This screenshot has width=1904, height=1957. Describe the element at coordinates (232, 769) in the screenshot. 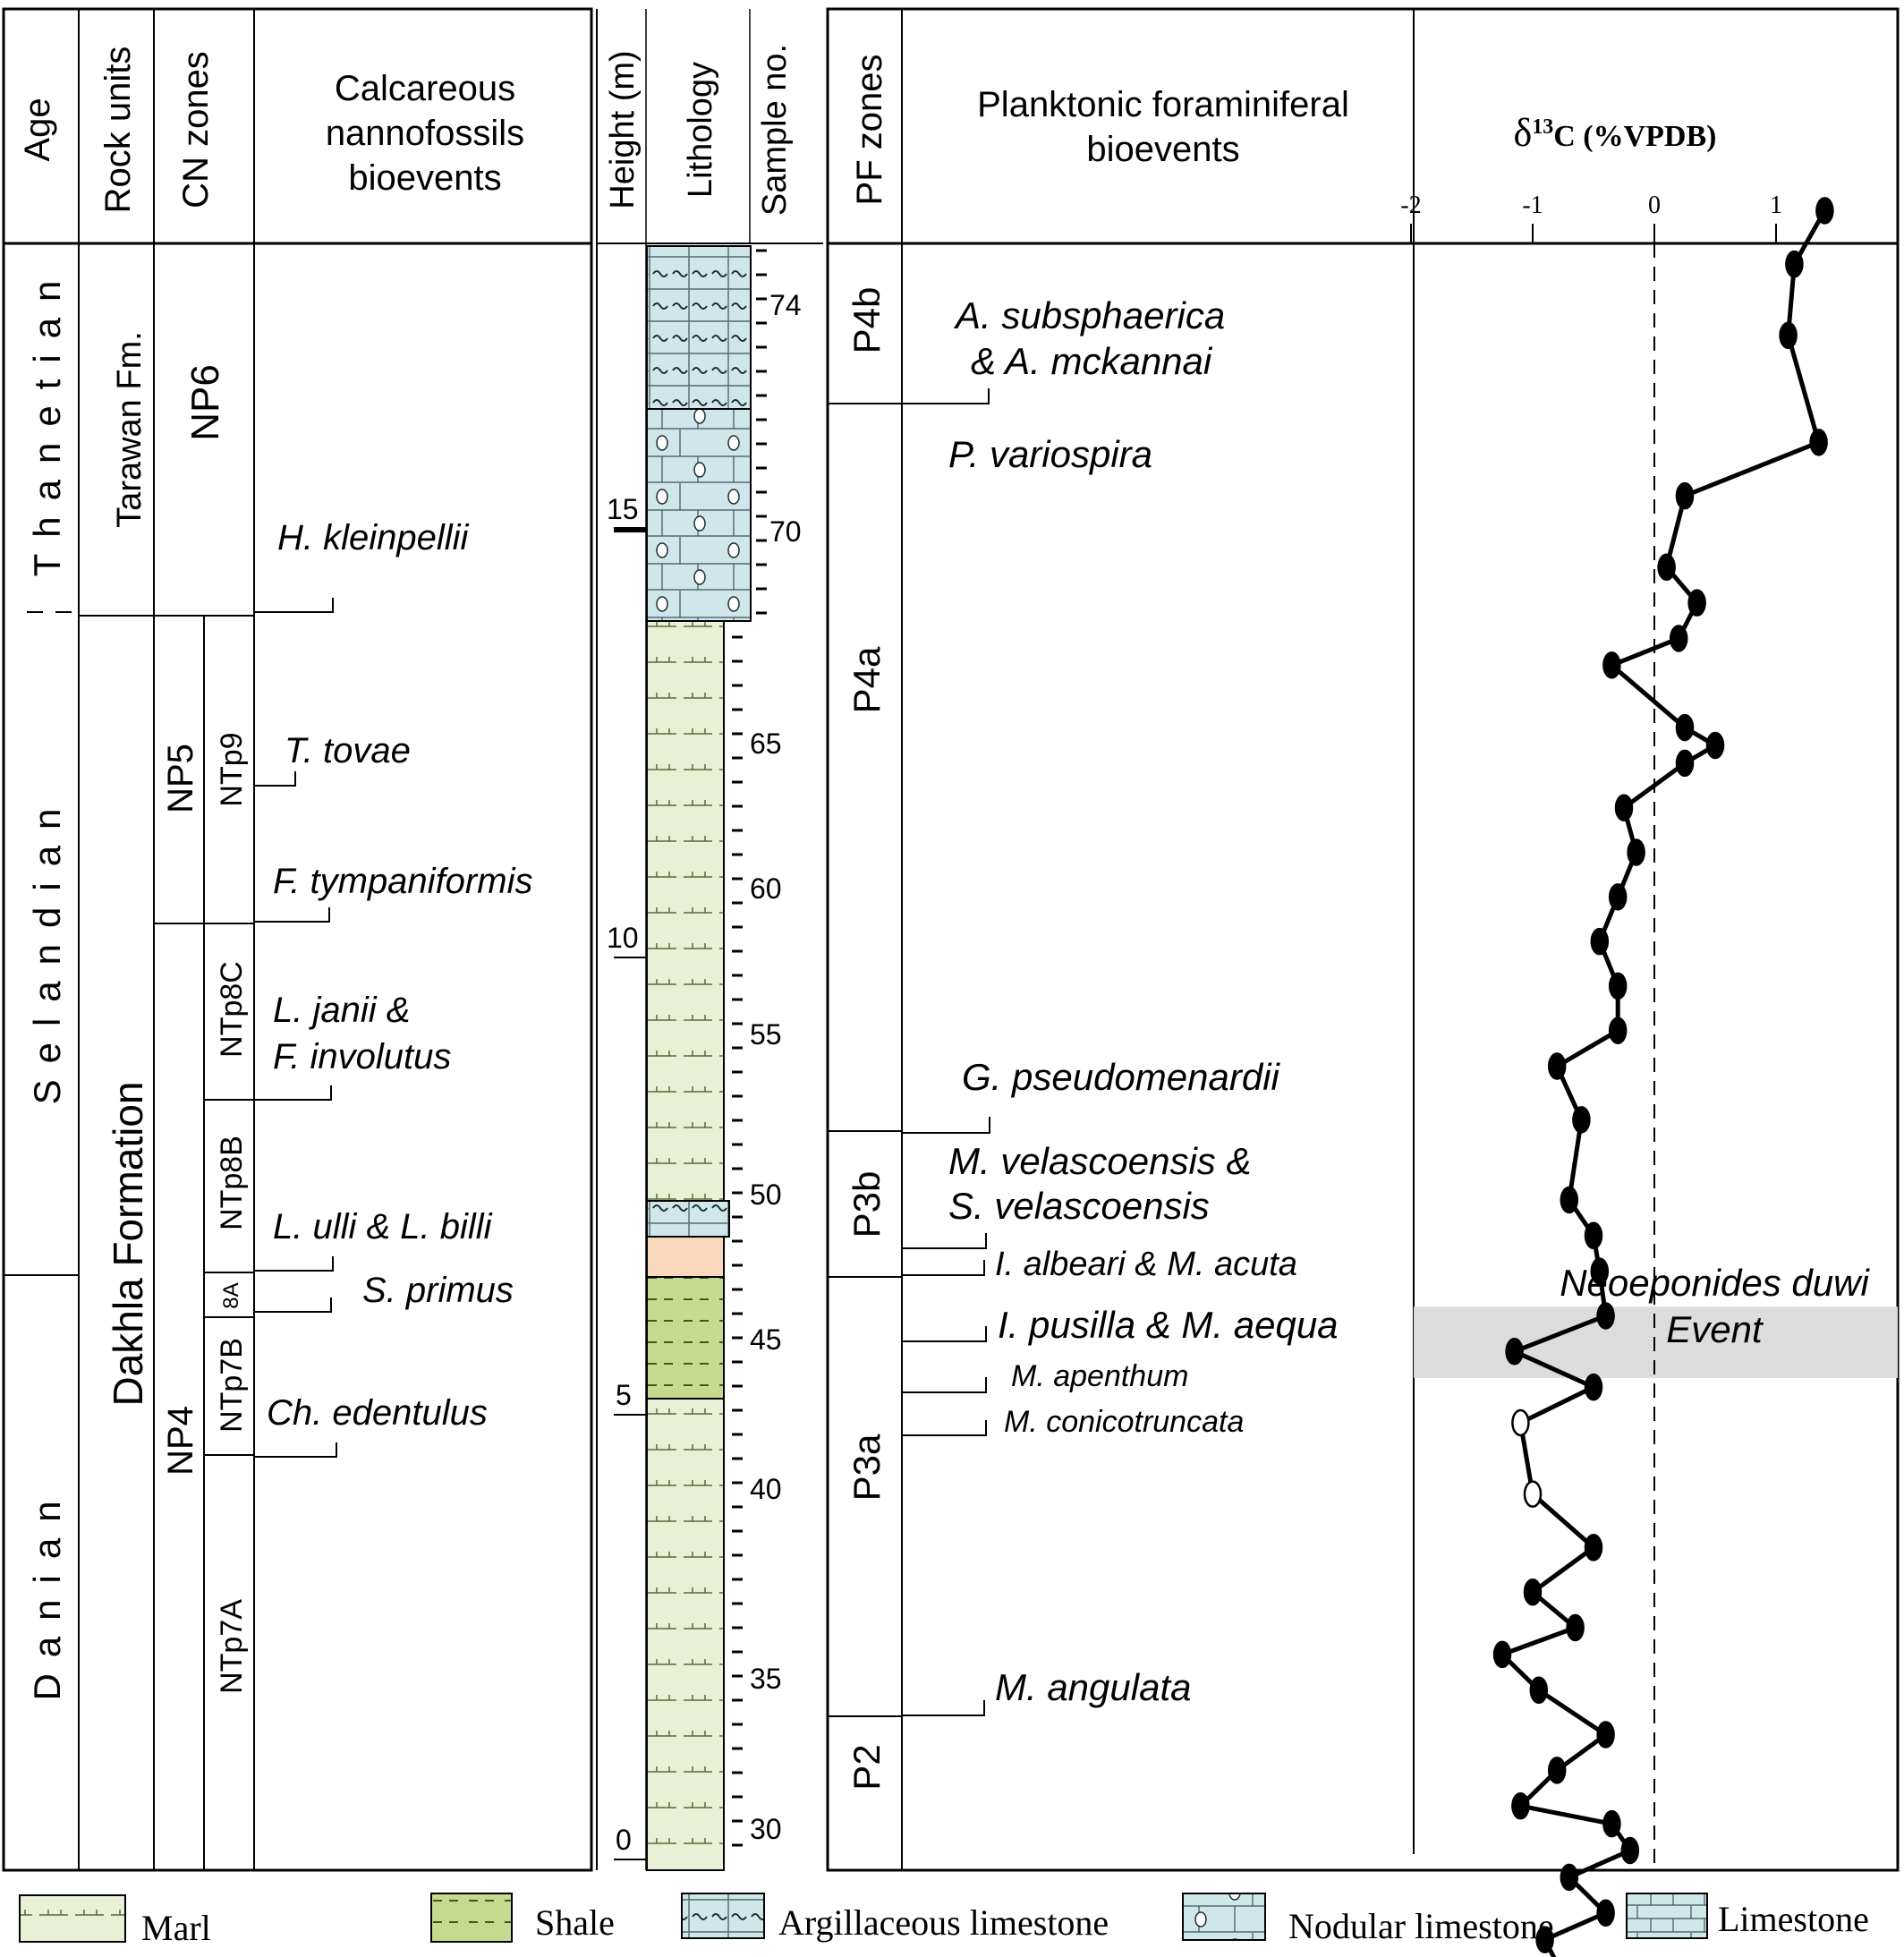

I see `cn-ntp9: NTp9` at that location.